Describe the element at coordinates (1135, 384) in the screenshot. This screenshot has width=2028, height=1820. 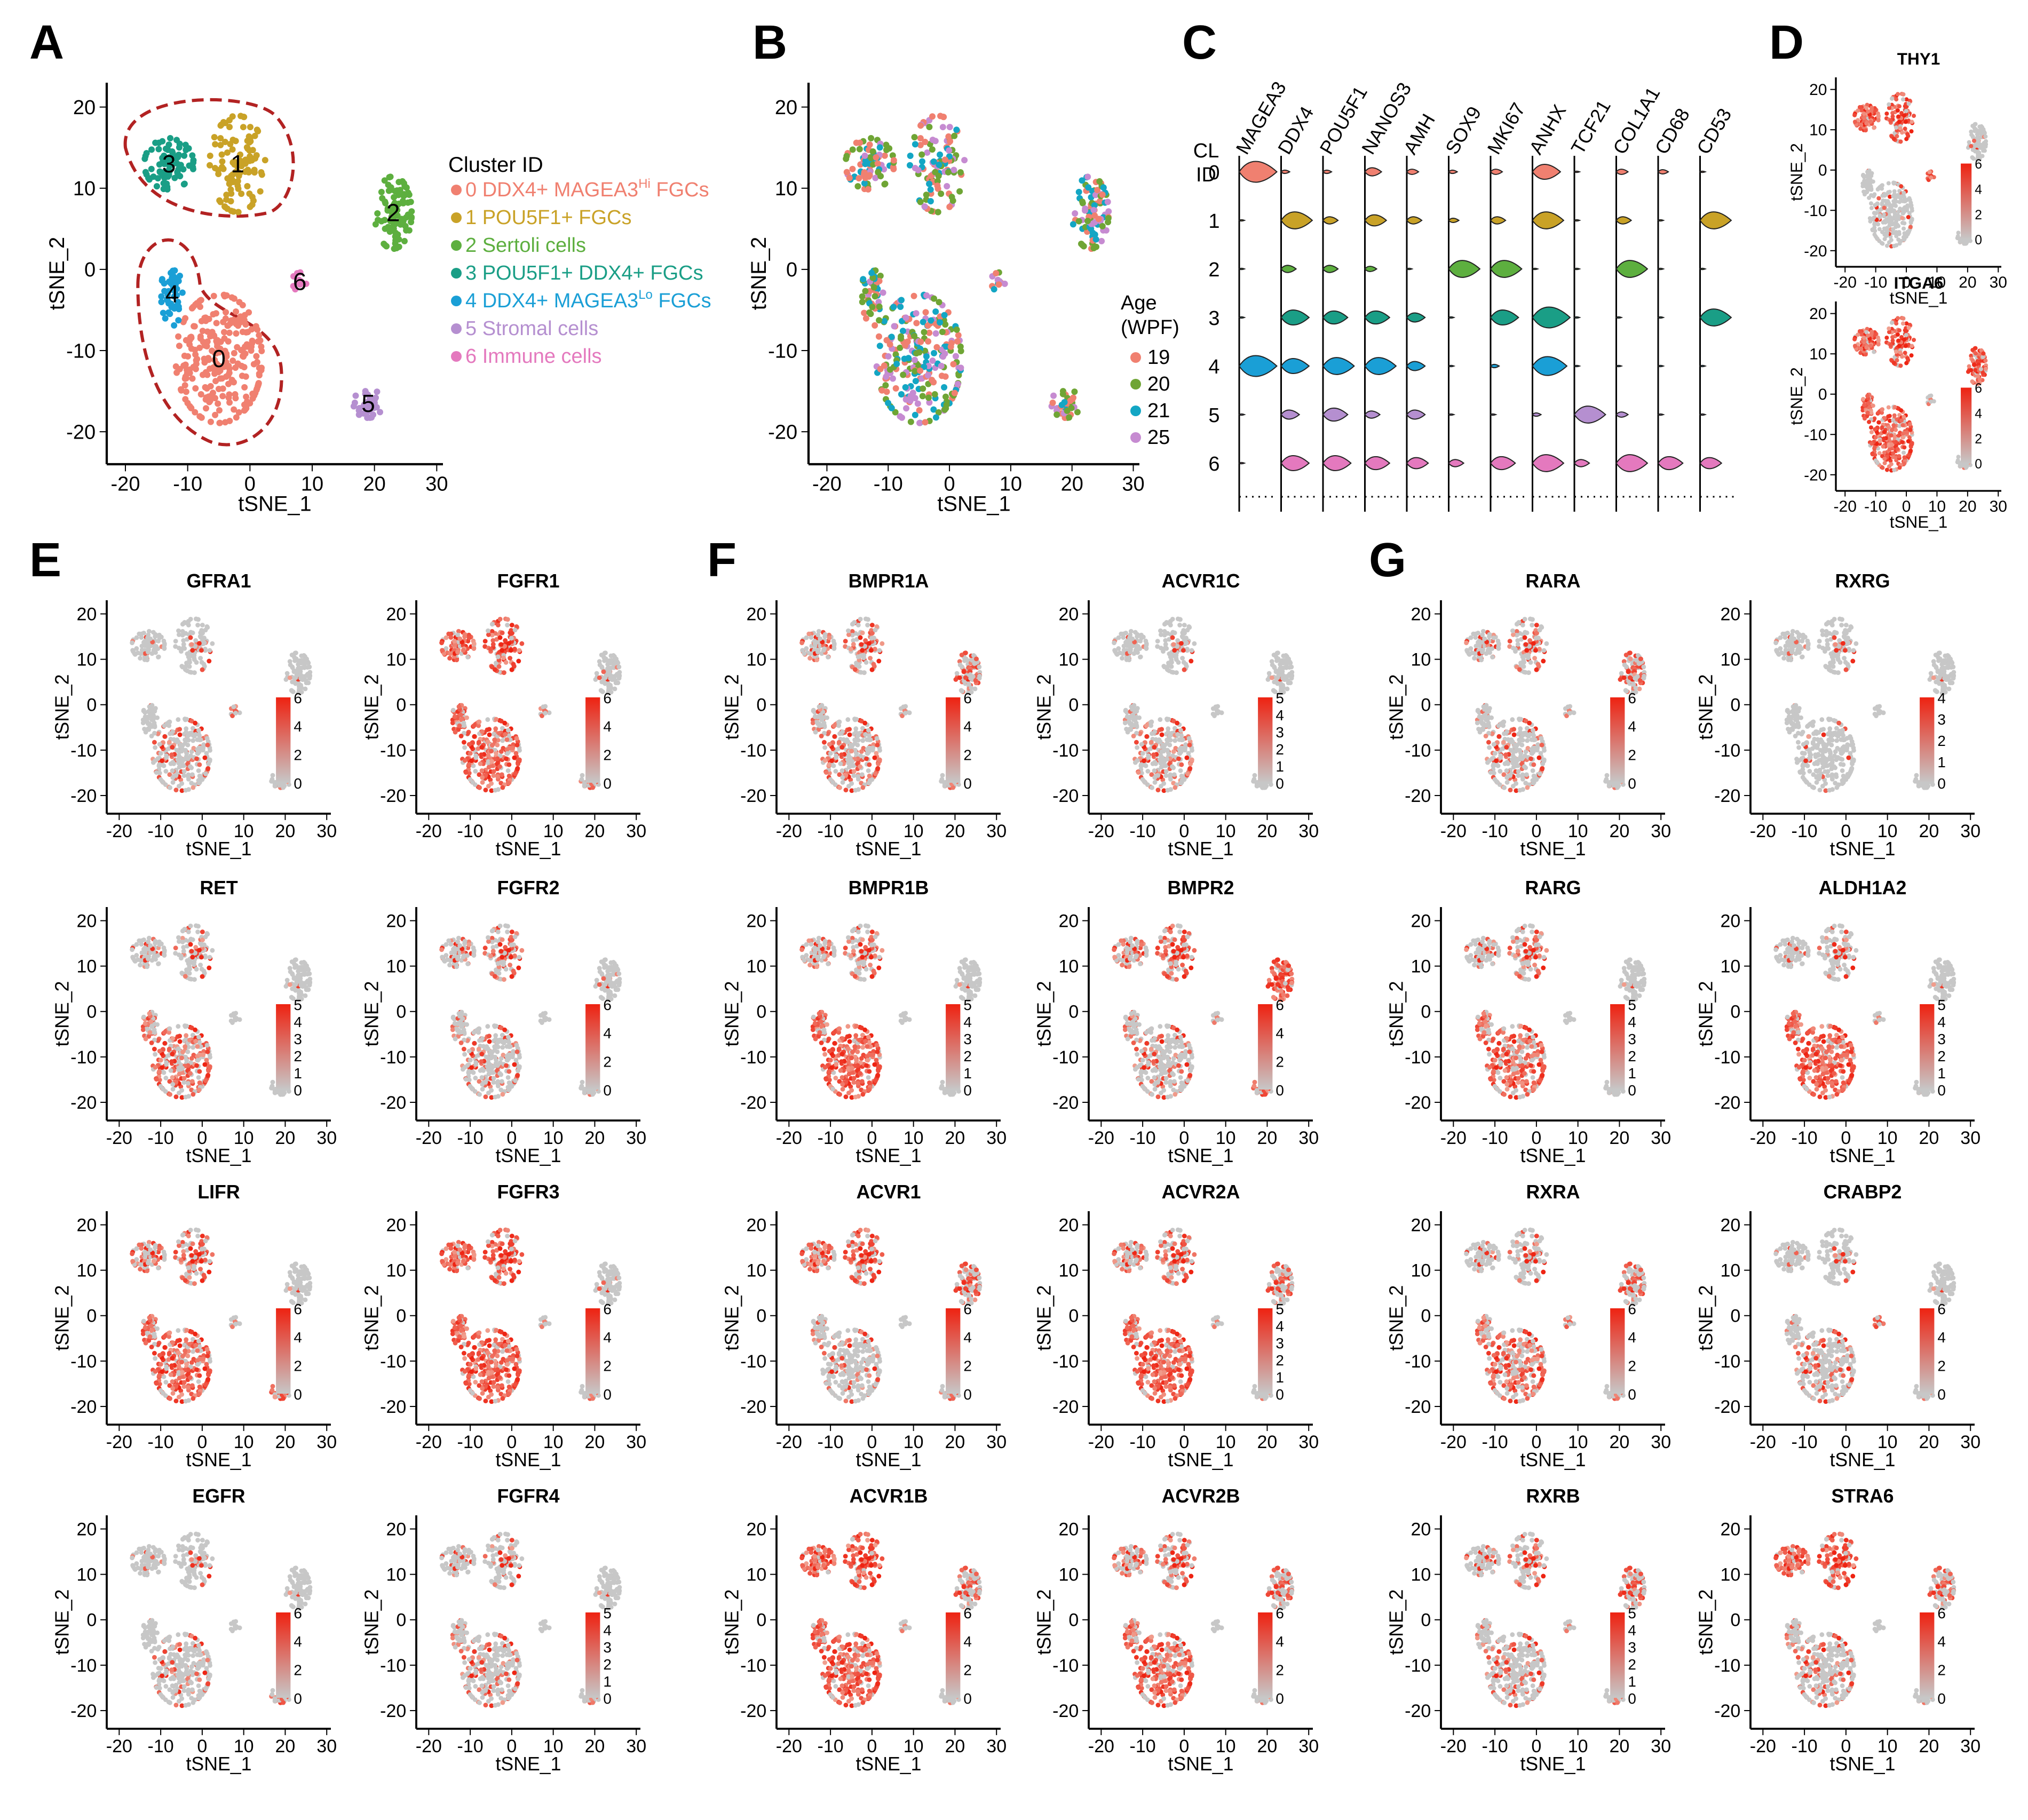
I see `age-legend-dot` at that location.